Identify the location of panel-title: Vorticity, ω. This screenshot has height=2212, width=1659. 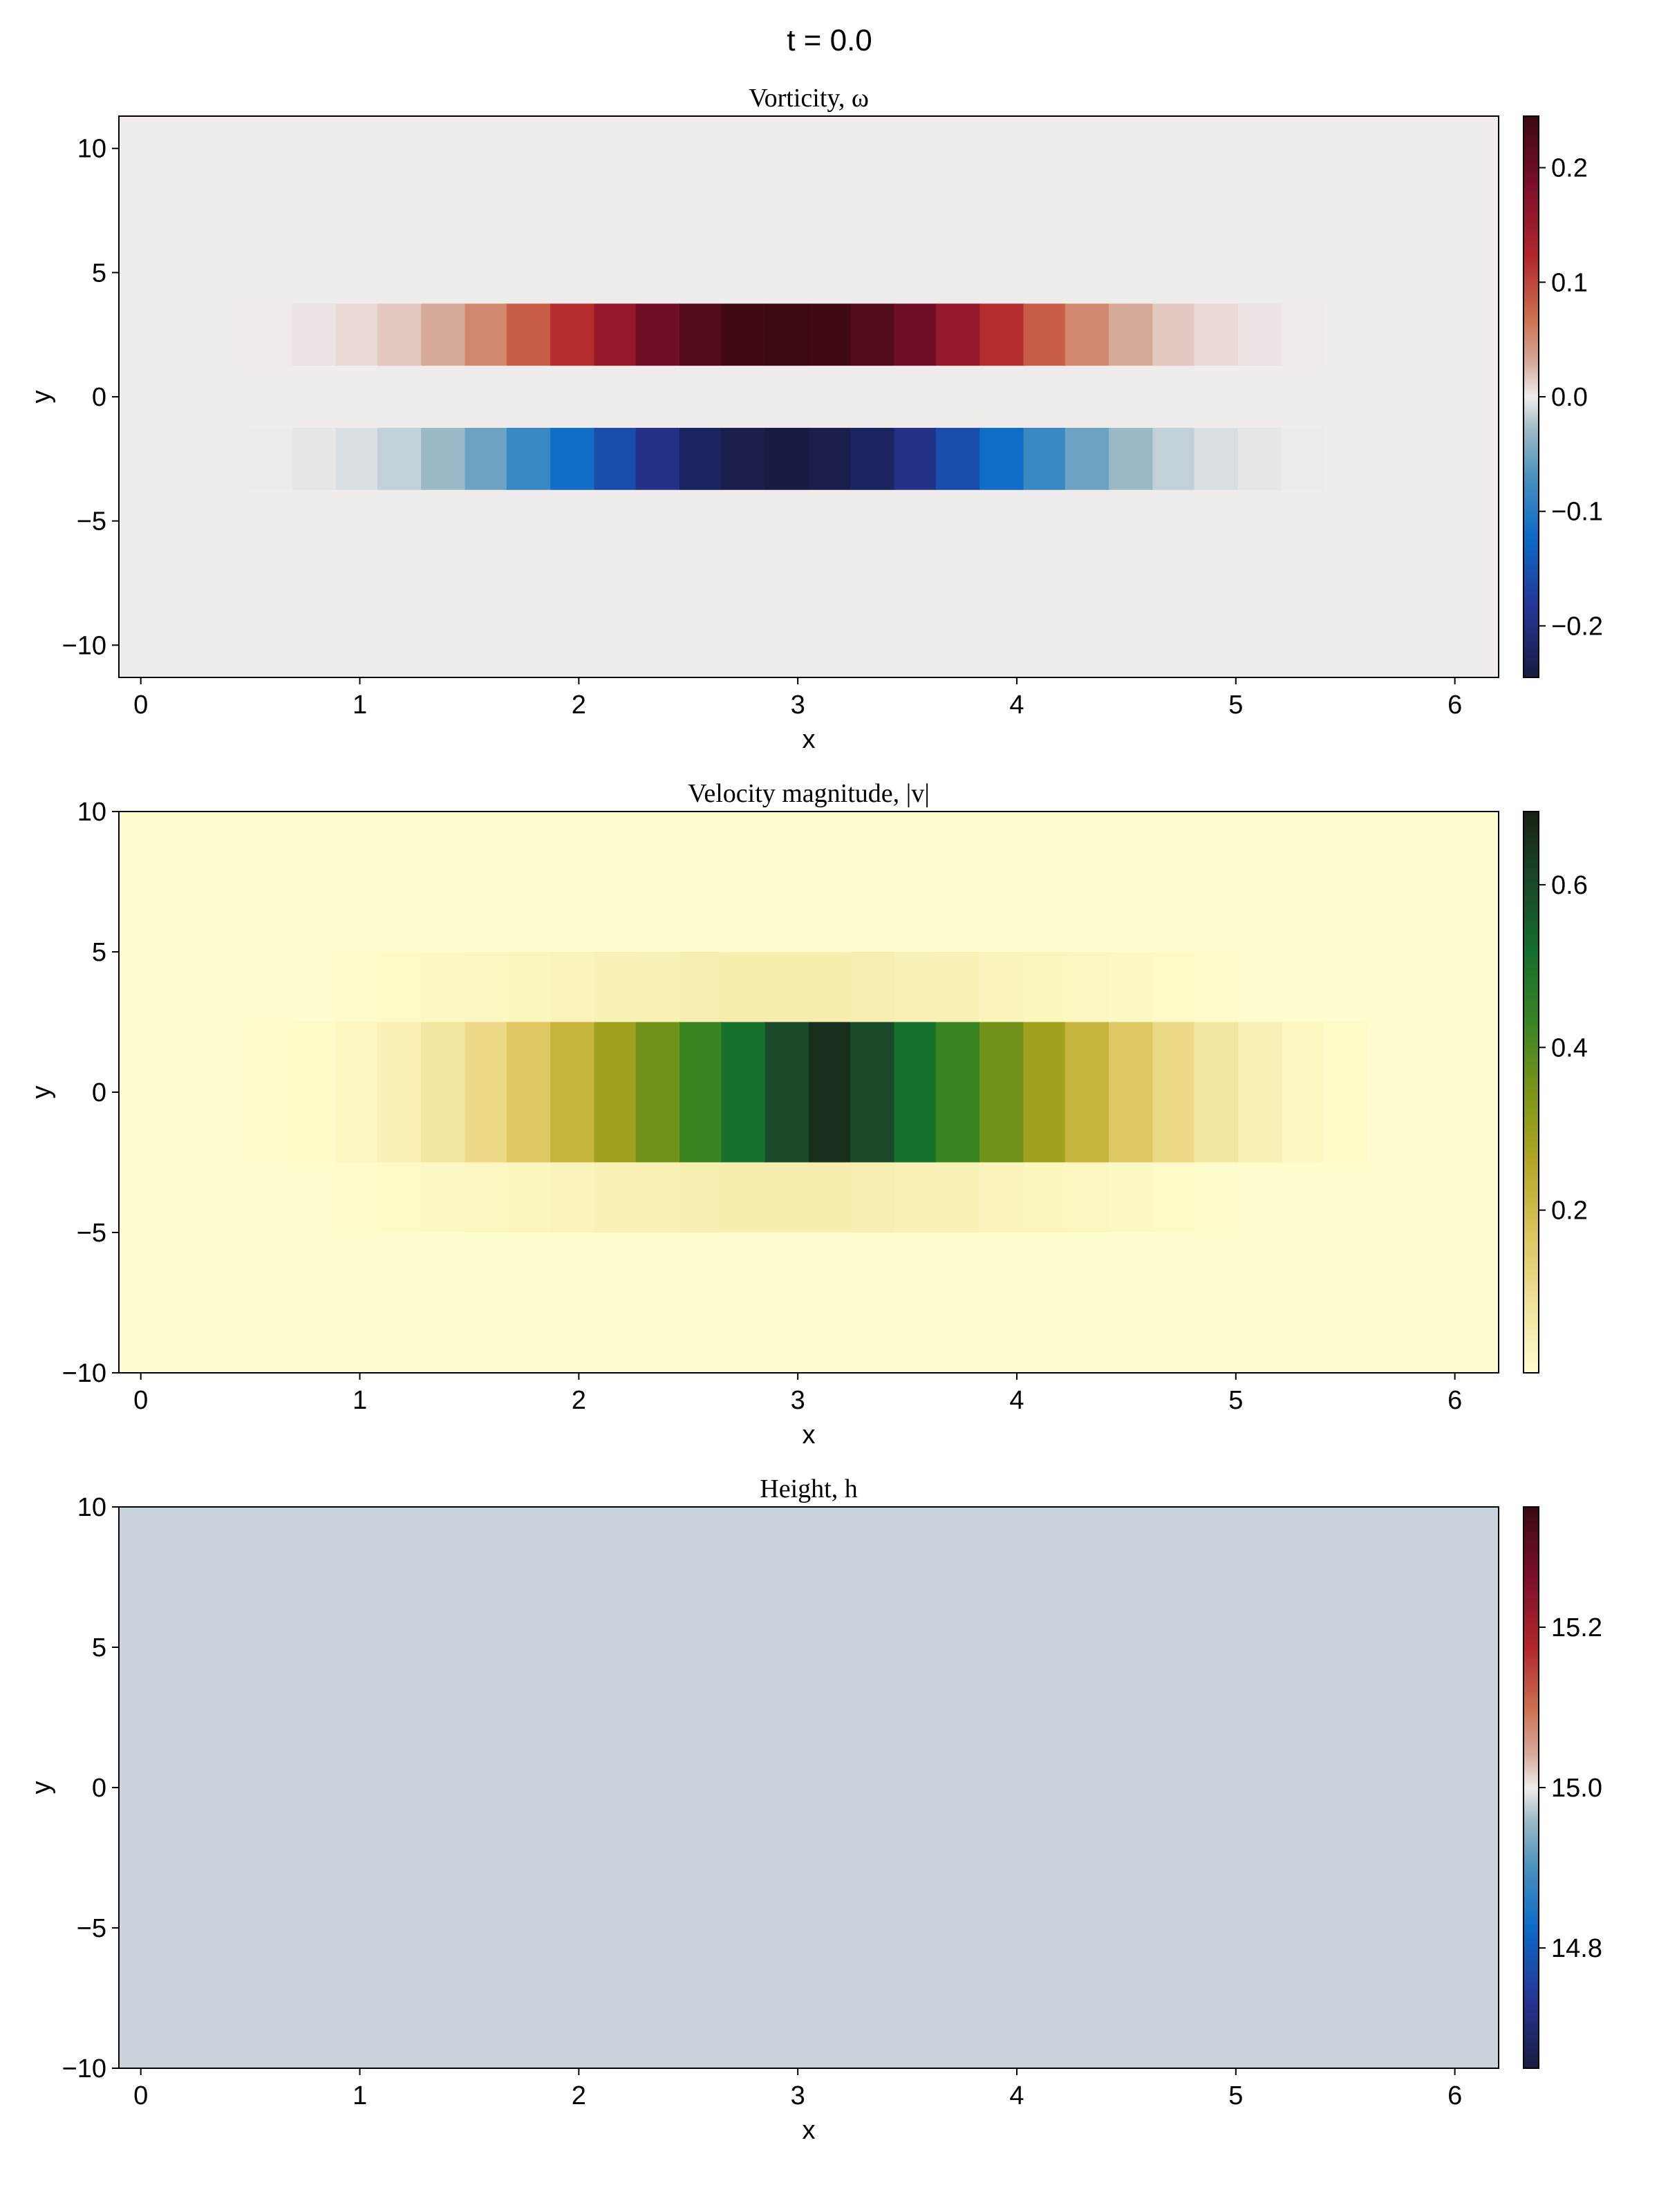
(809, 99).